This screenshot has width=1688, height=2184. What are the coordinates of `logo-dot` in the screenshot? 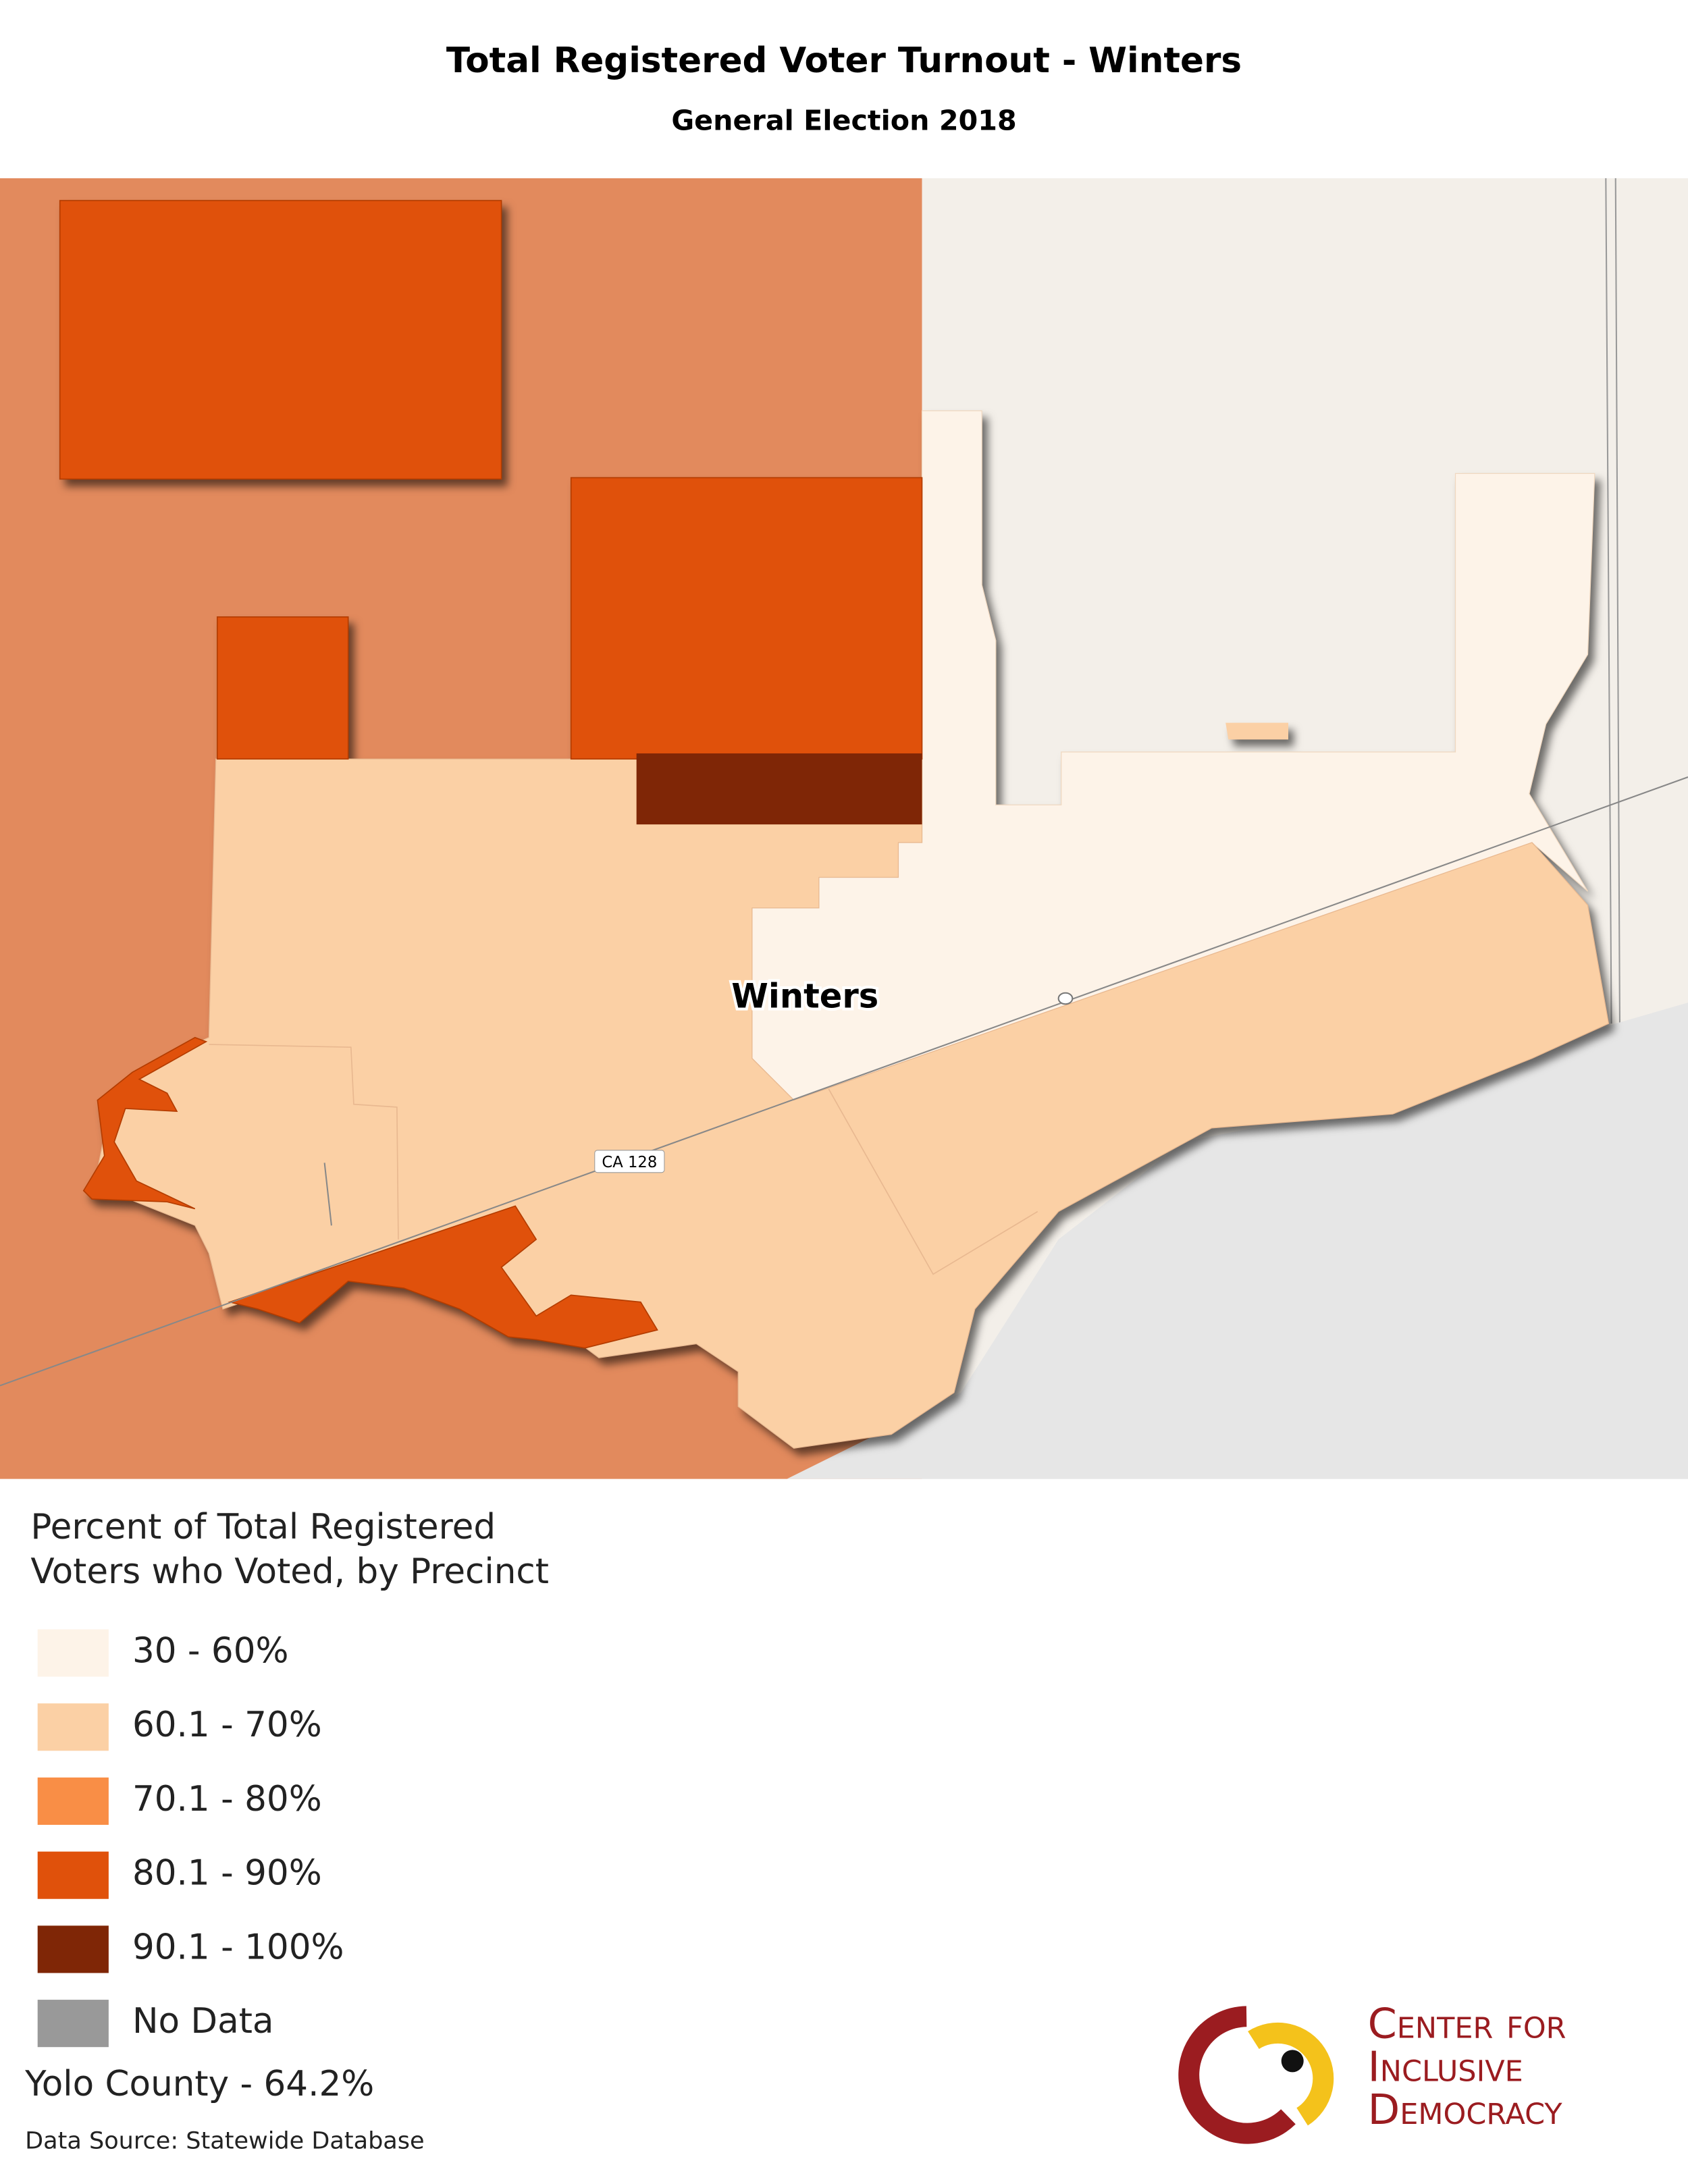 It's located at (1292, 2061).